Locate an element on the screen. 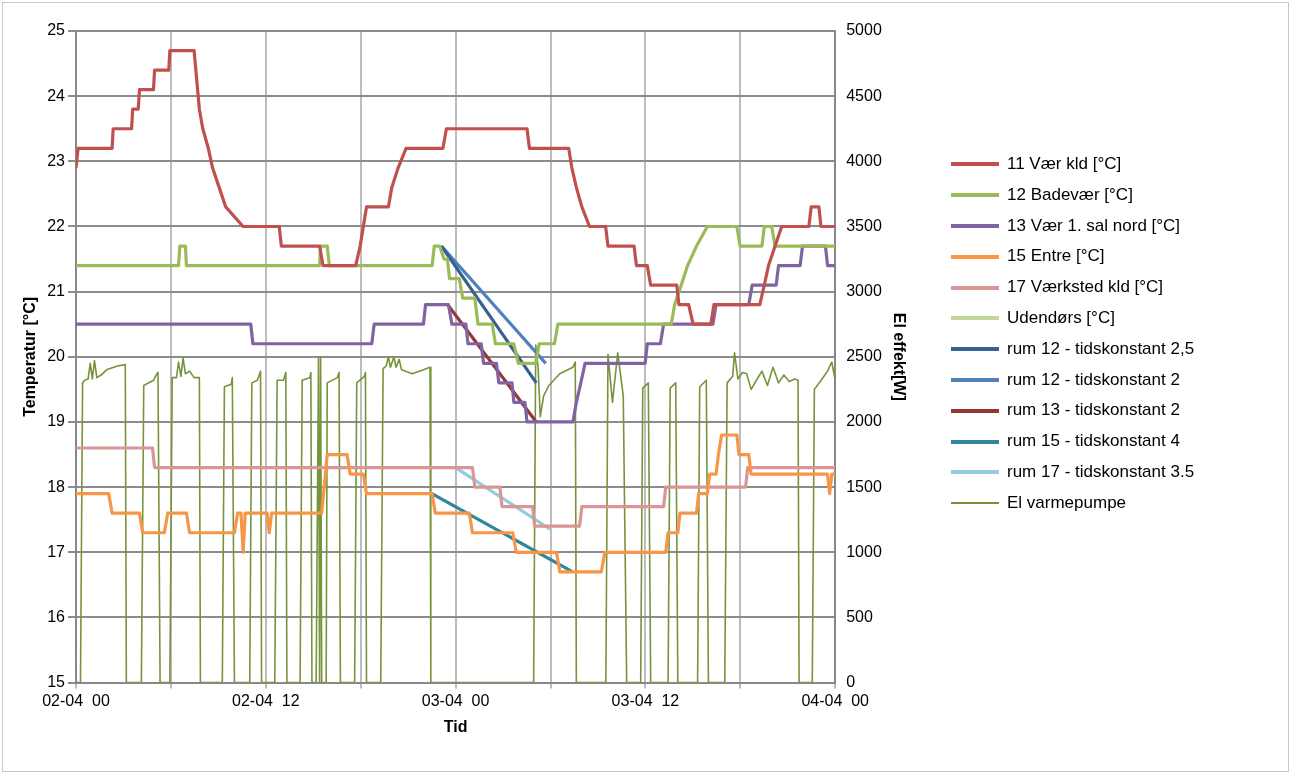 The height and width of the screenshot is (776, 1293). y-tick-label: 20 is located at coordinates (56, 356).